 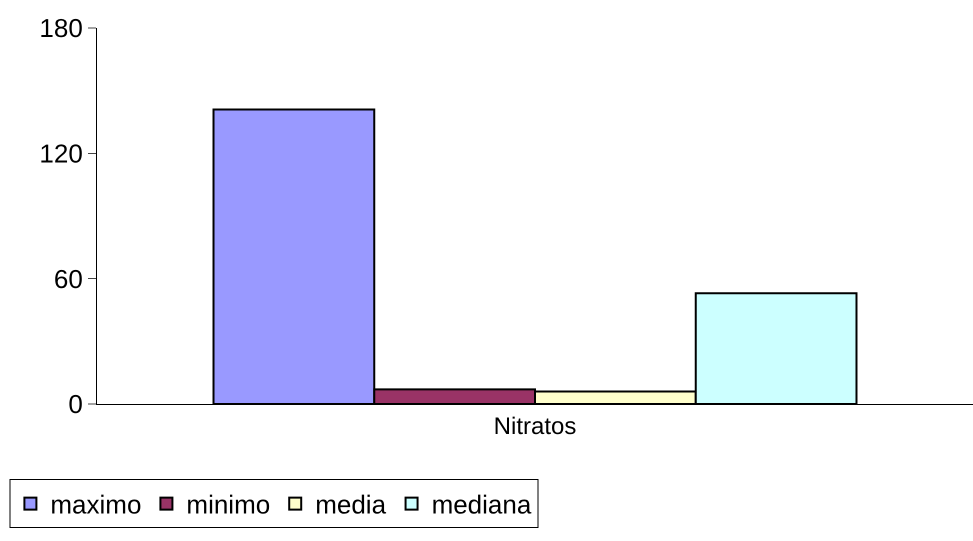 What do you see at coordinates (61, 153) in the screenshot?
I see `y-tick-label: 120` at bounding box center [61, 153].